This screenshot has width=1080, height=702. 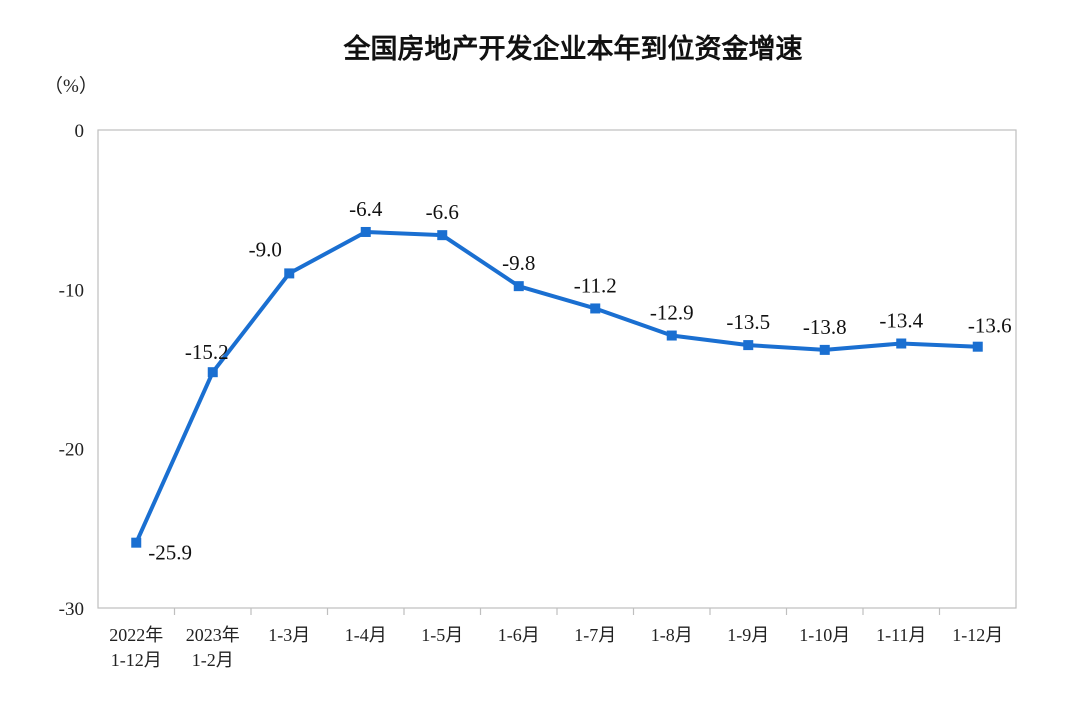 What do you see at coordinates (824, 635) in the screenshot?
I see `x-tick-label: 1-10月` at bounding box center [824, 635].